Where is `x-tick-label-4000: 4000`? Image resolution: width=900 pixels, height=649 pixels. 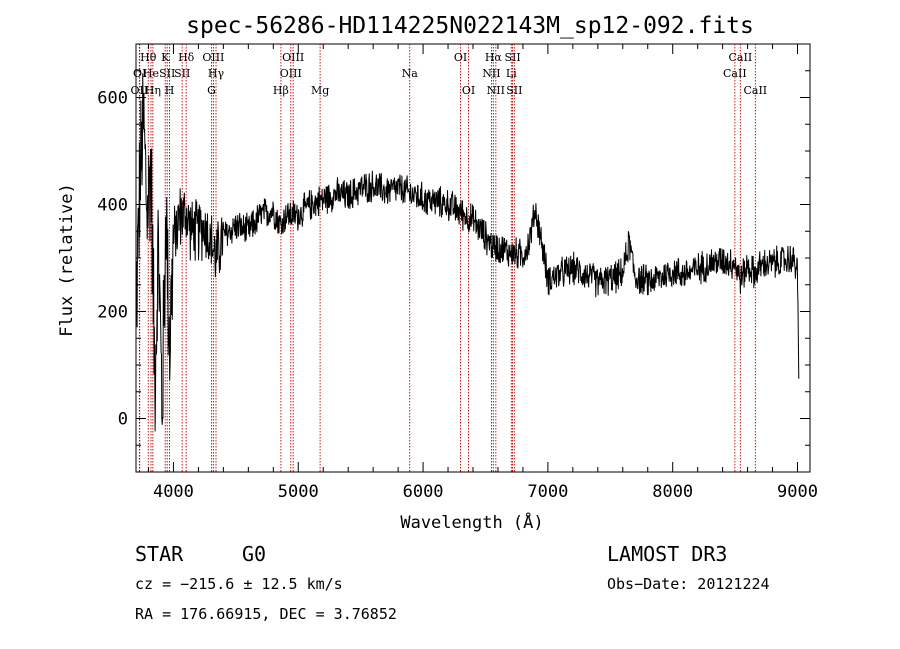 x-tick-label-4000: 4000 is located at coordinates (173, 492).